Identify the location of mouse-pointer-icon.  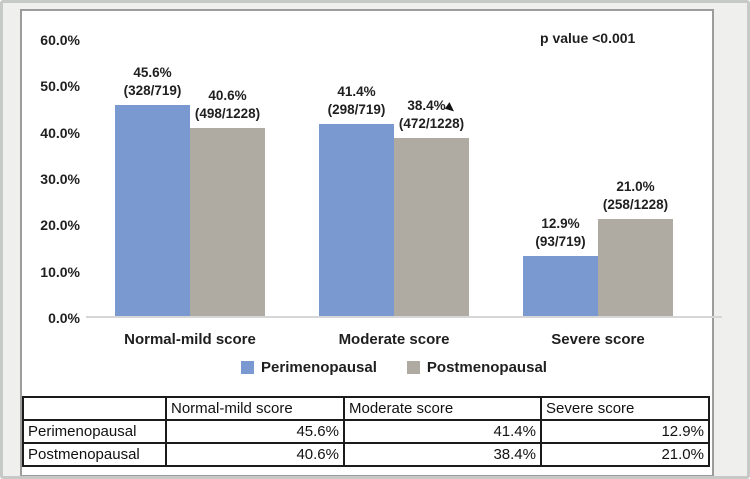
(451, 108).